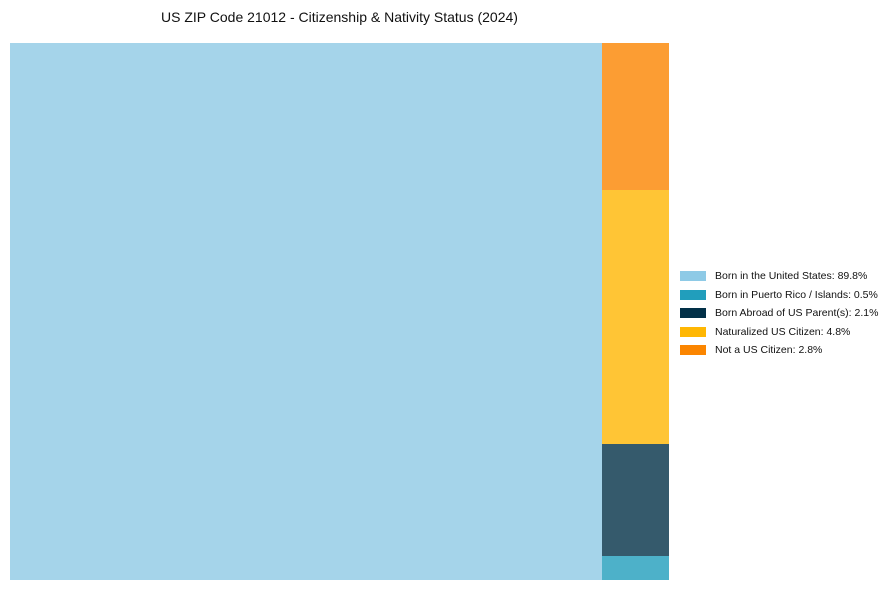 The image size is (889, 590). I want to click on tile-naturalized, so click(635, 317).